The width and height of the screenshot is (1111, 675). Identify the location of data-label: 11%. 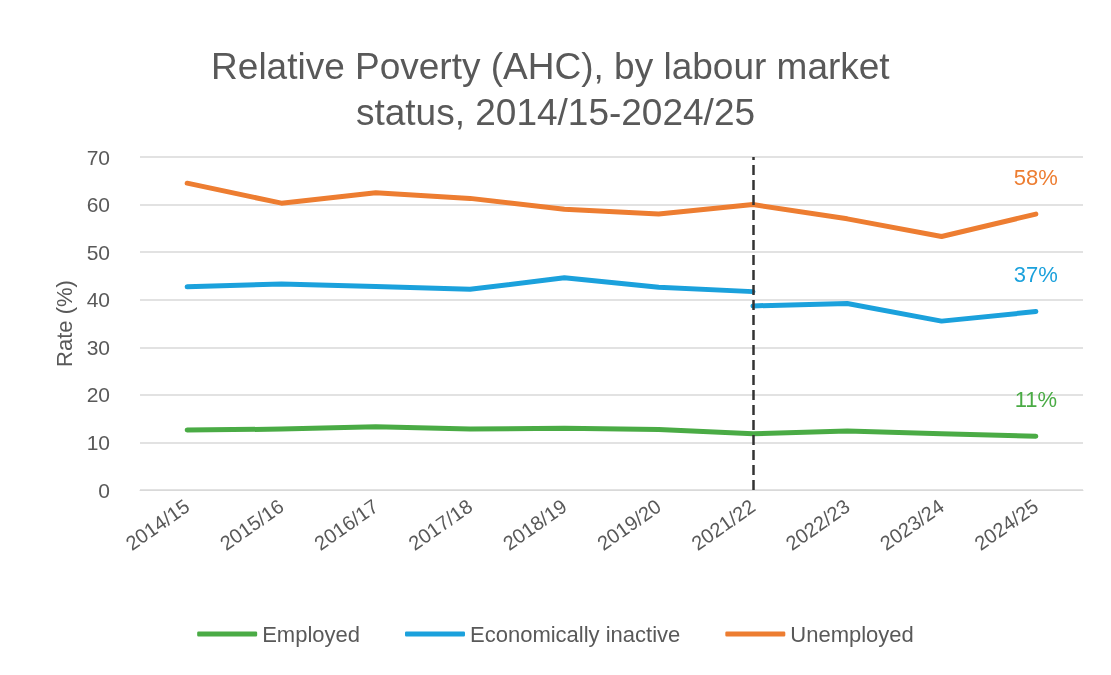
(1036, 399).